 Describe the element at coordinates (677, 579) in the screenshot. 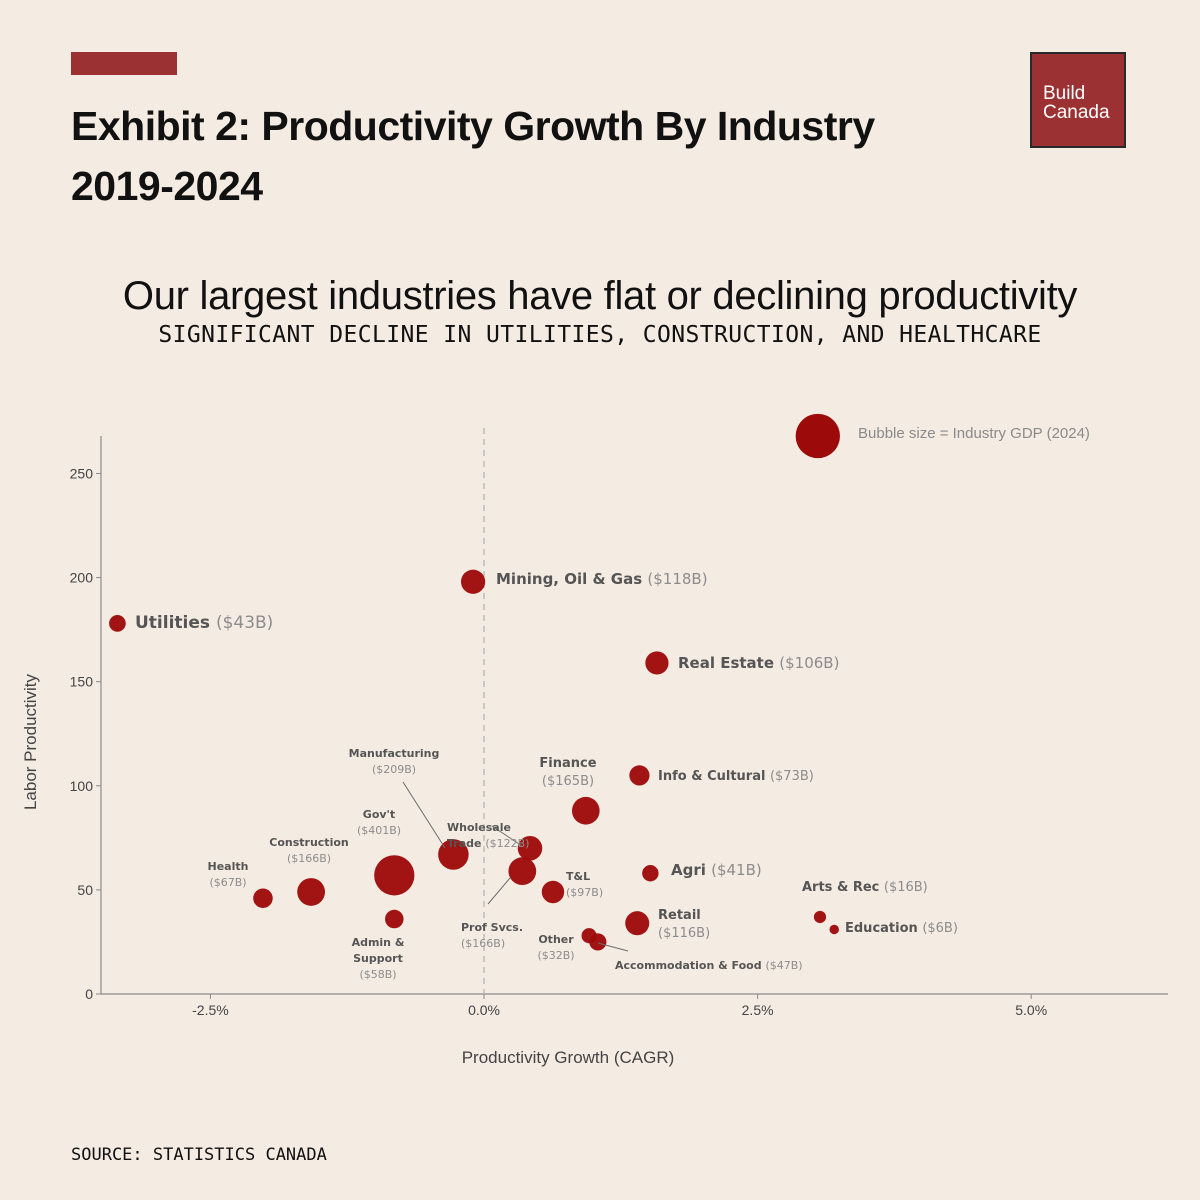

I see `label-mining-oil-gas-gdp: ($118B)` at that location.